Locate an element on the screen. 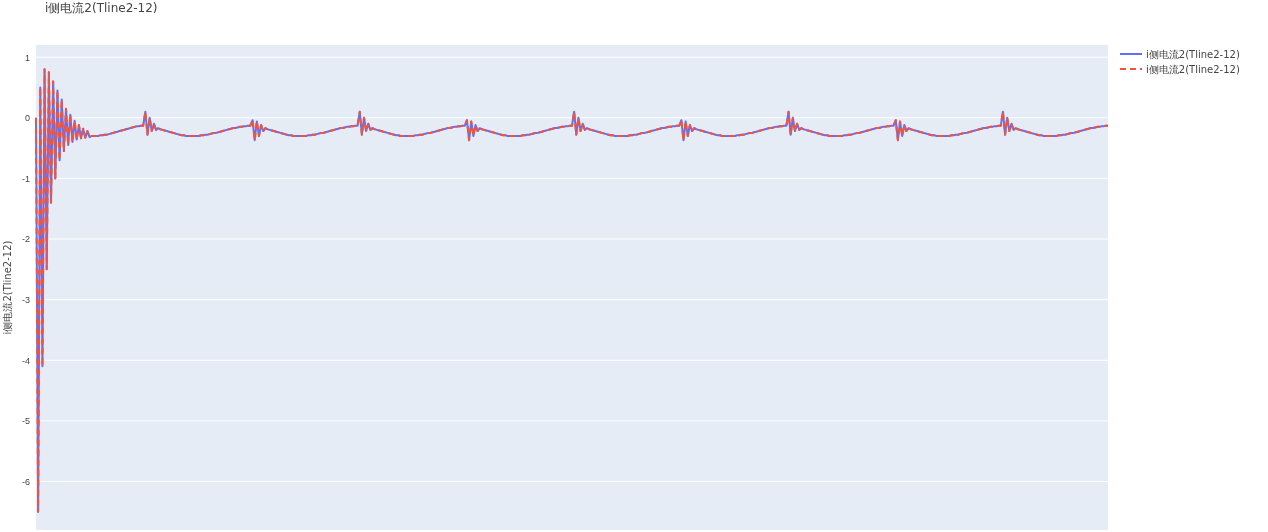 This screenshot has width=1268, height=532. y-tick-label: -4 is located at coordinates (25, 360).